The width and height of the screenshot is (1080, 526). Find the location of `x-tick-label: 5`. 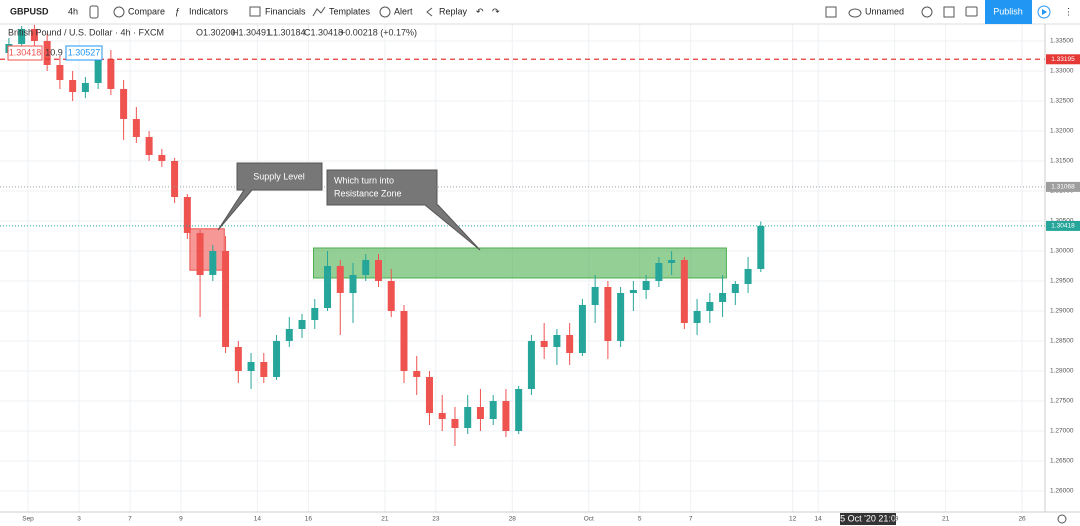

x-tick-label: 5 is located at coordinates (640, 519).